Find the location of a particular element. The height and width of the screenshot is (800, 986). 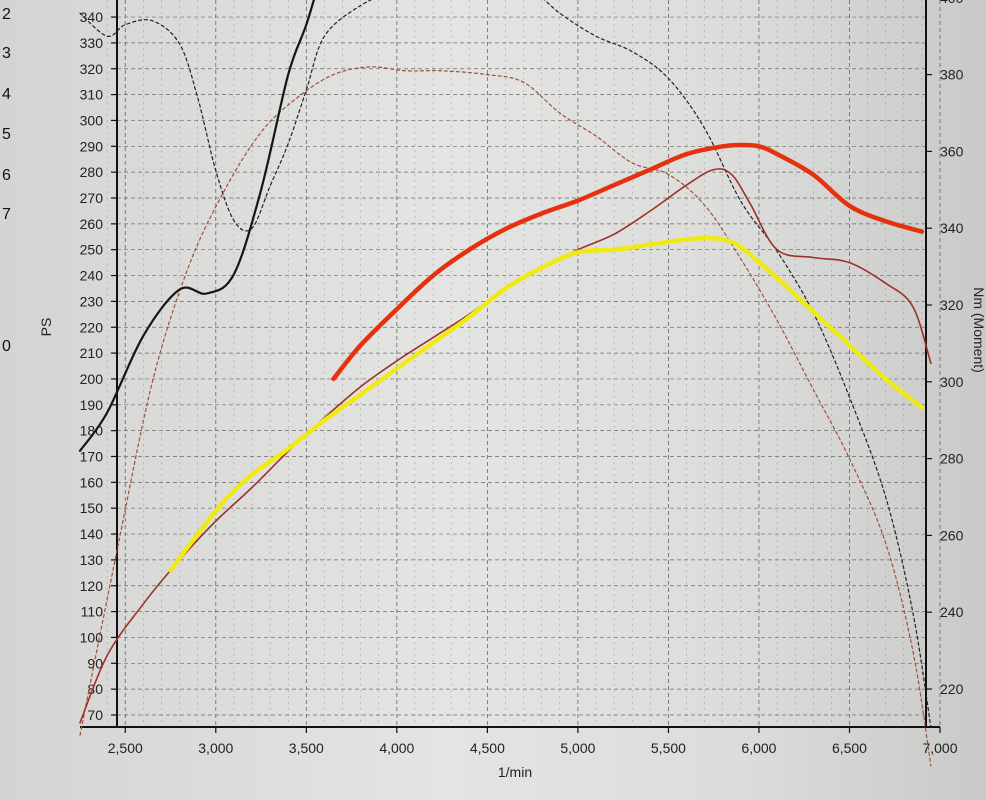

x-tick-label: 4,500 is located at coordinates (487, 748).